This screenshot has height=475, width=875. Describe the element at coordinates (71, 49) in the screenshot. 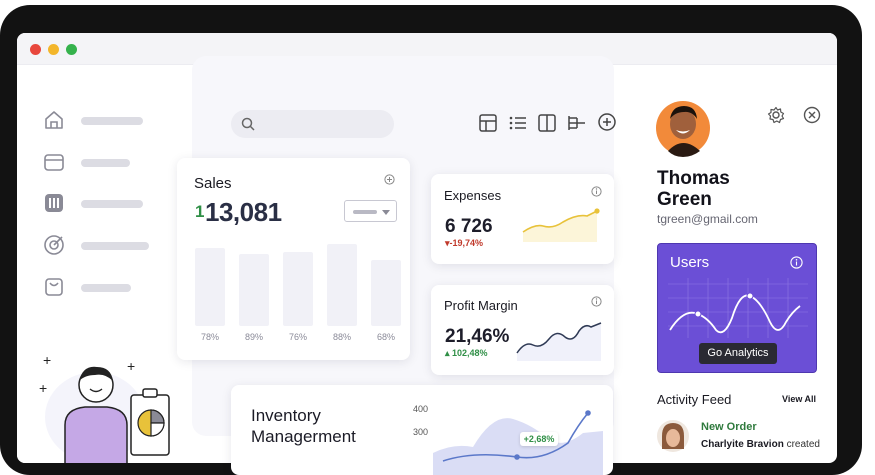

I see `maximize-window-button` at that location.